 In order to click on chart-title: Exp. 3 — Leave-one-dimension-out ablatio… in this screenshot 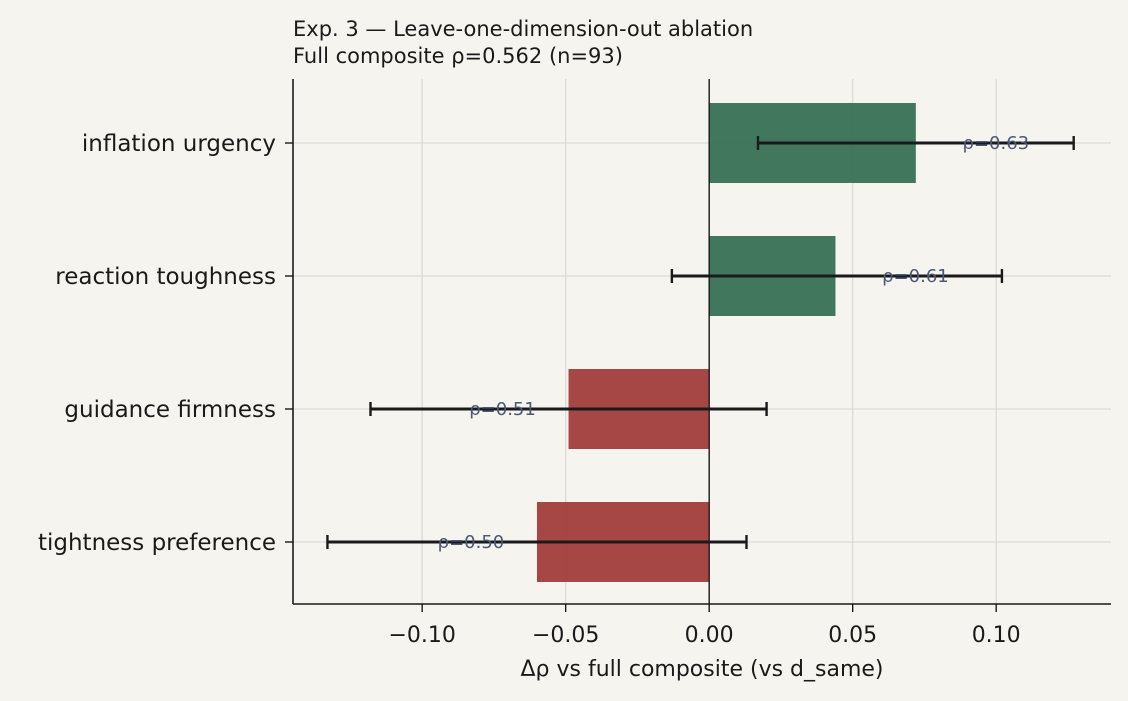, I will do `click(523, 29)`.